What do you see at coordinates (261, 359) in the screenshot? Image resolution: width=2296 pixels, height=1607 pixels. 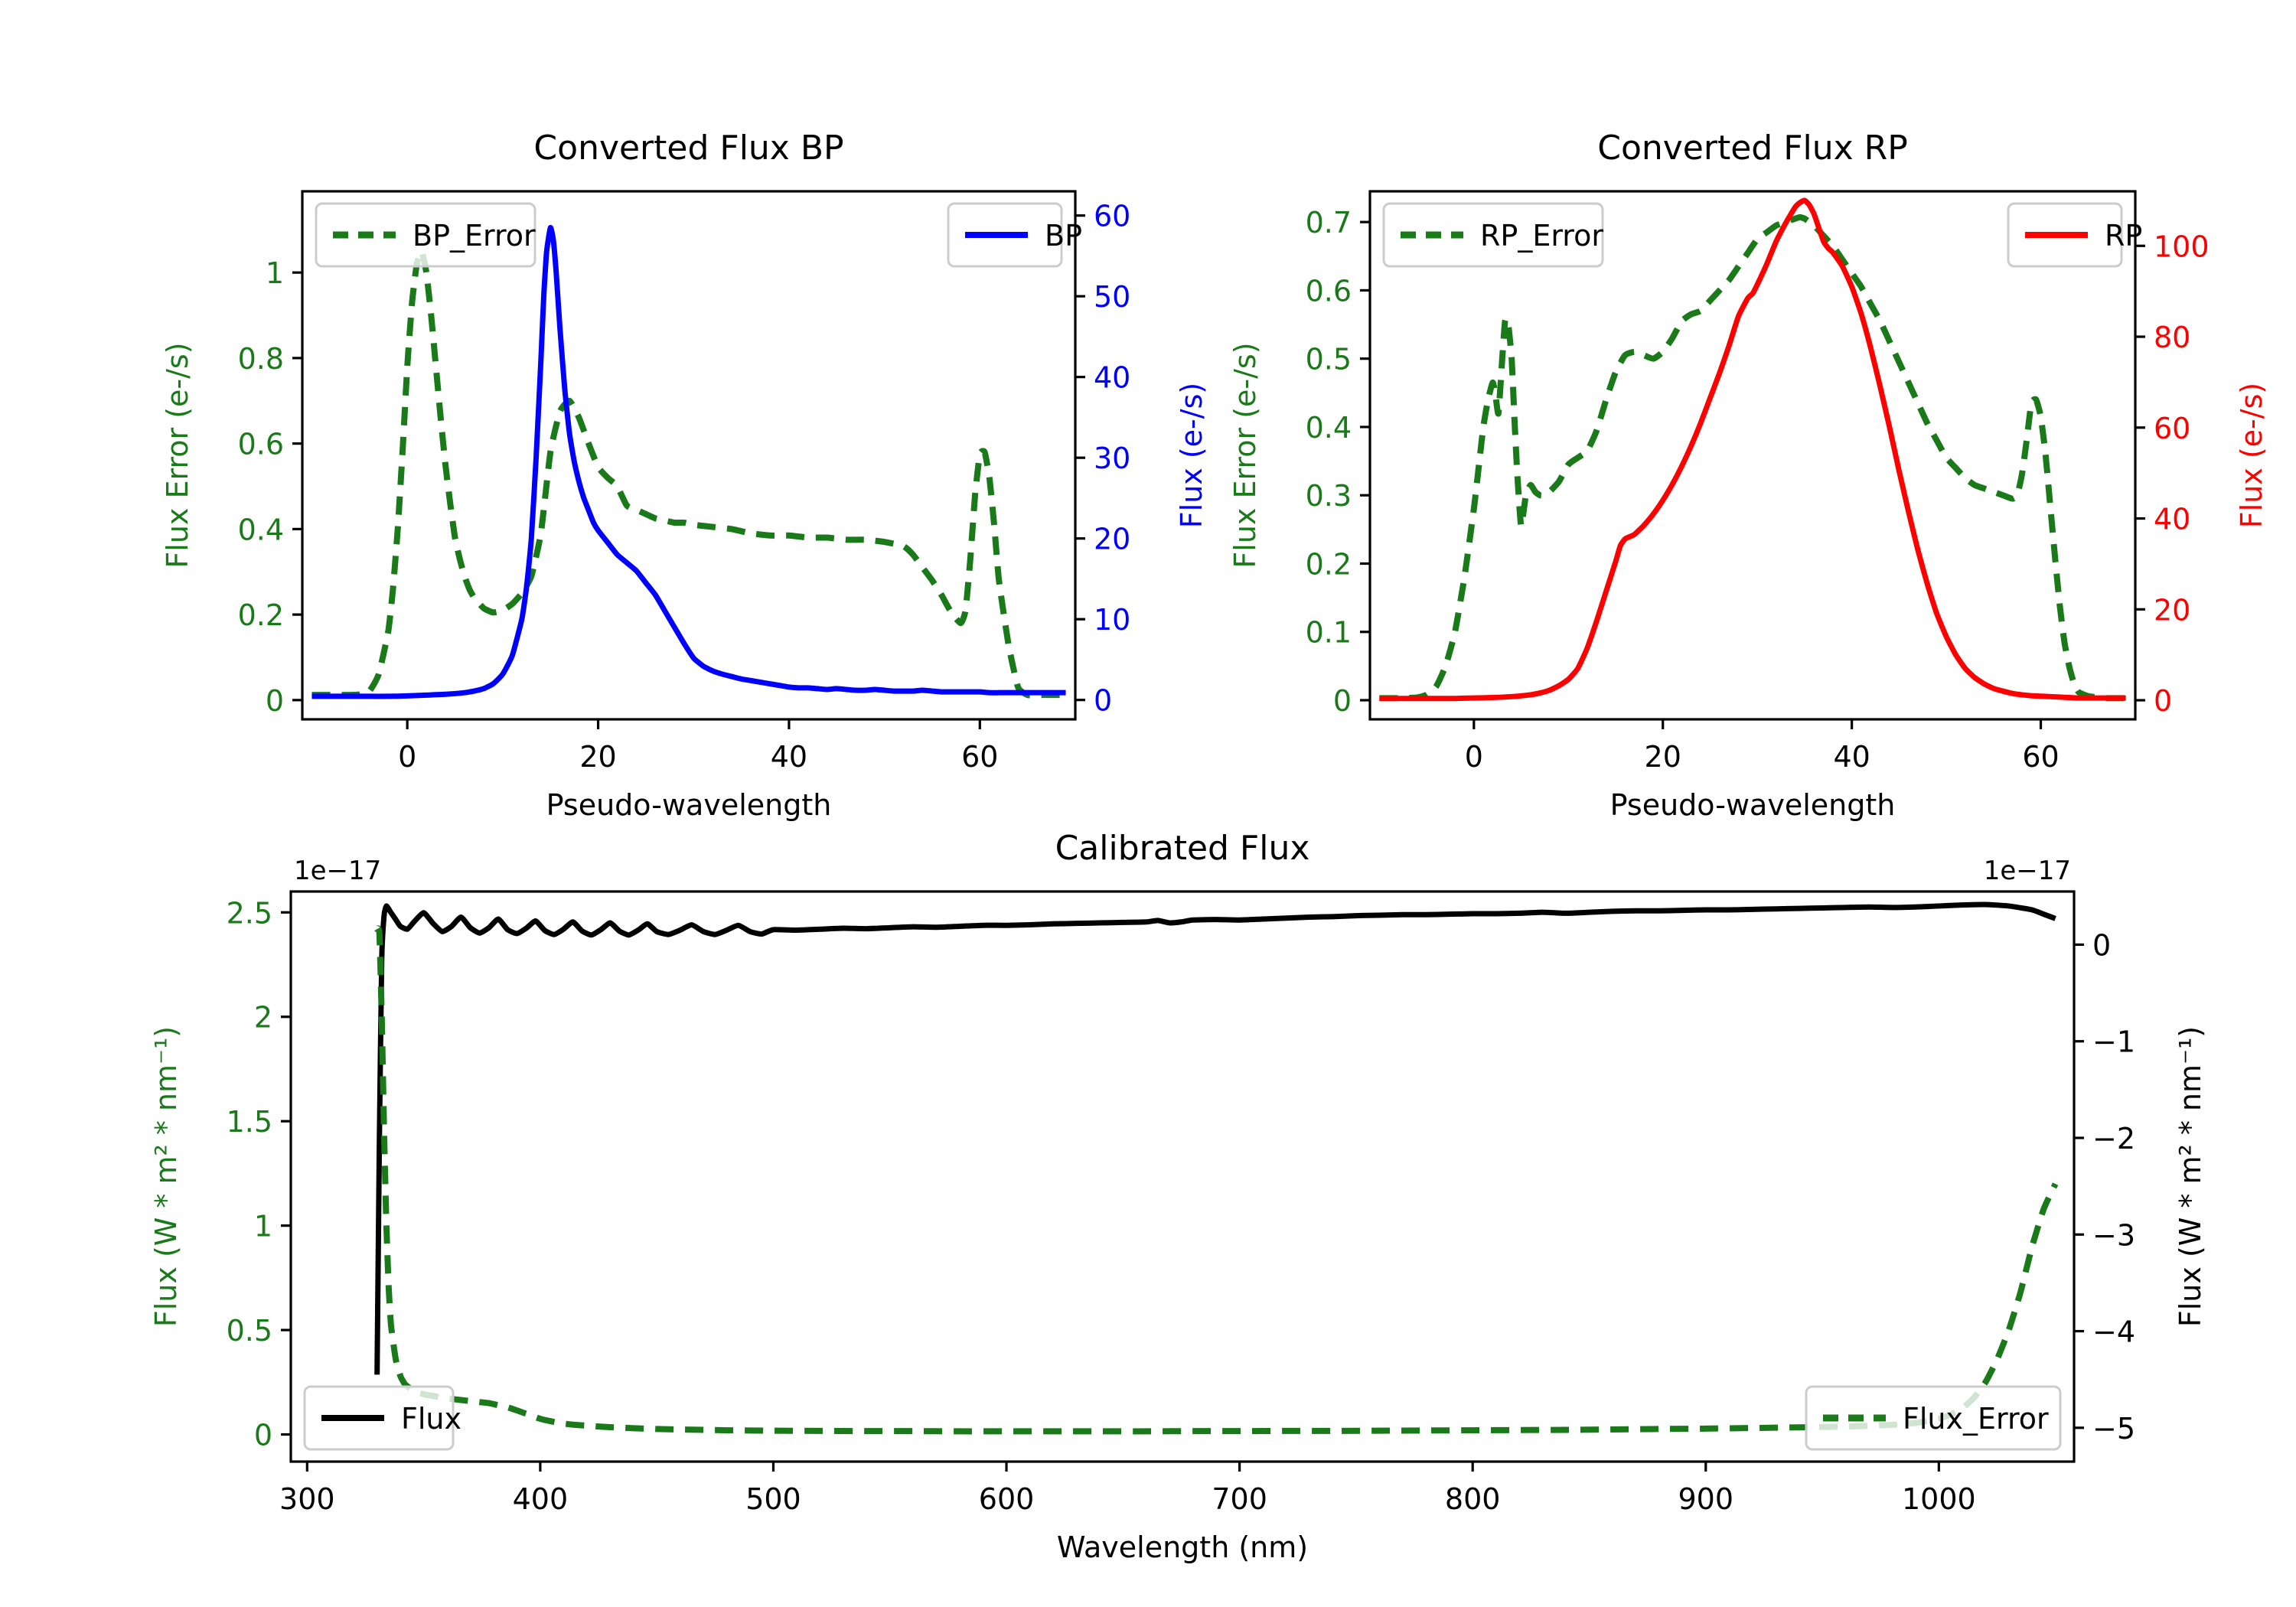 I see `y-tick-label-left: 0.8` at bounding box center [261, 359].